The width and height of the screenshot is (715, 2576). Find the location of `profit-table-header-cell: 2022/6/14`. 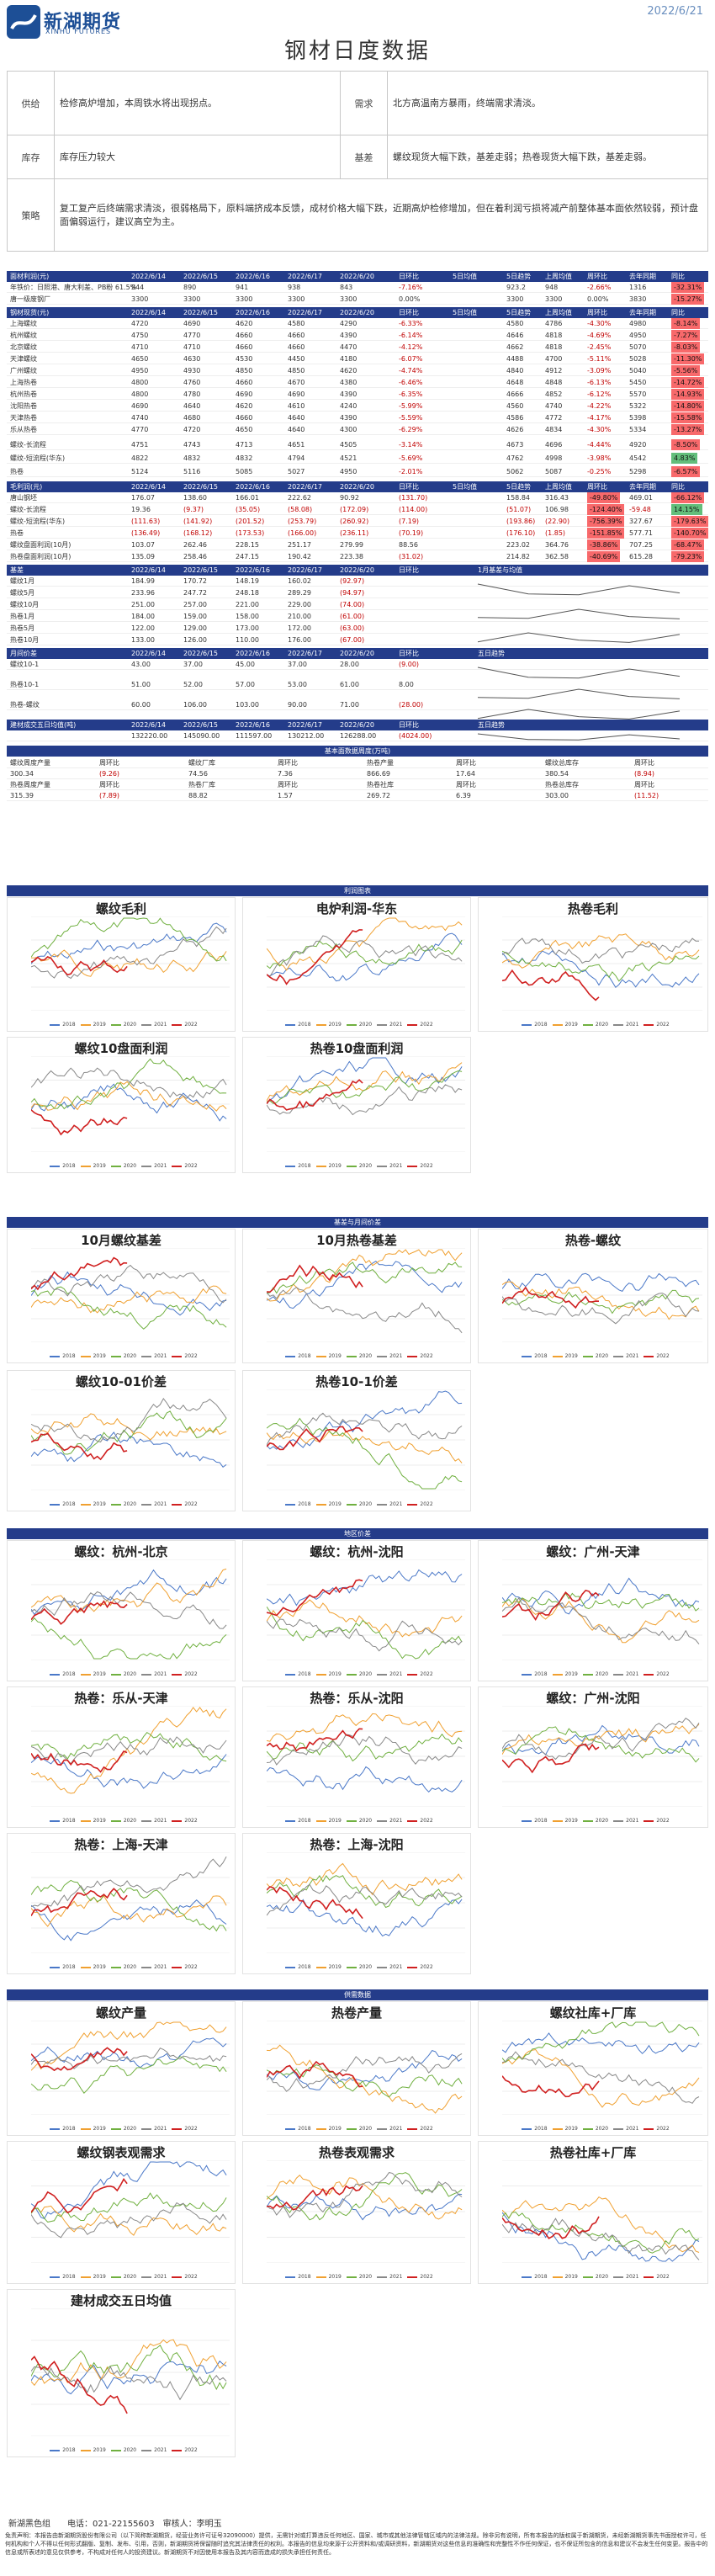

profit-table-header-cell: 2022/6/14 is located at coordinates (149, 277).